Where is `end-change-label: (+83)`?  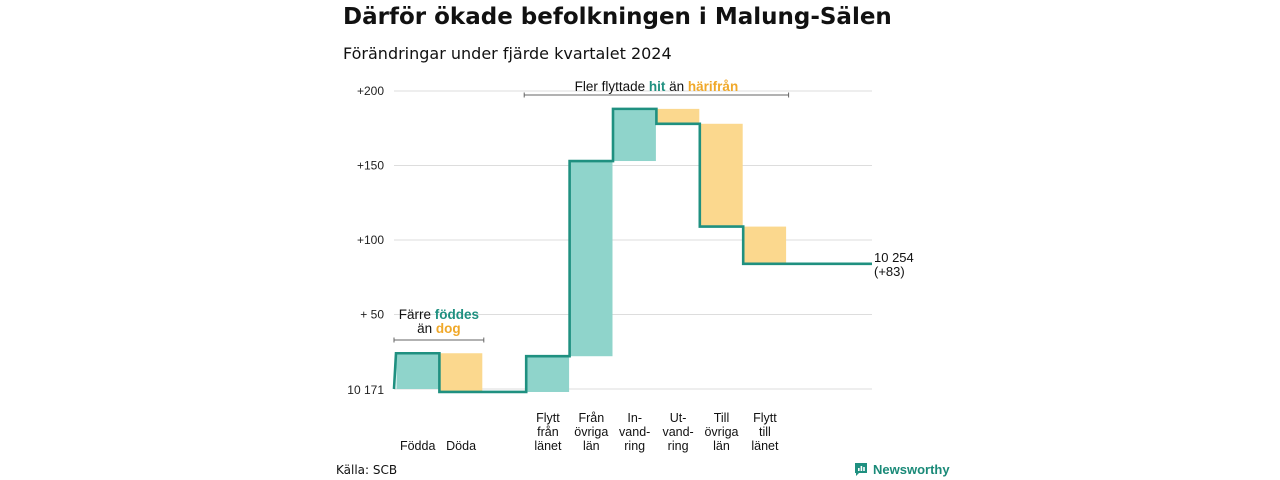 end-change-label: (+83) is located at coordinates (889, 271).